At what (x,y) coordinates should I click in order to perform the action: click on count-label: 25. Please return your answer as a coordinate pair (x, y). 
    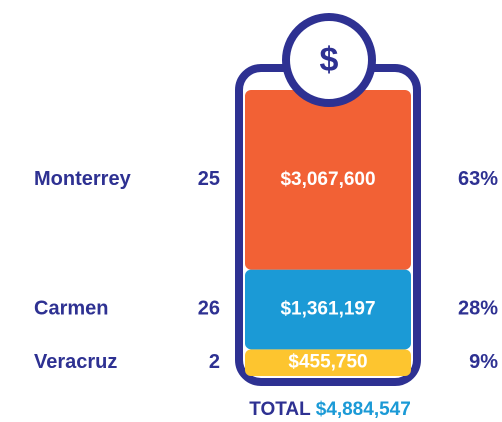
    Looking at the image, I should click on (209, 179).